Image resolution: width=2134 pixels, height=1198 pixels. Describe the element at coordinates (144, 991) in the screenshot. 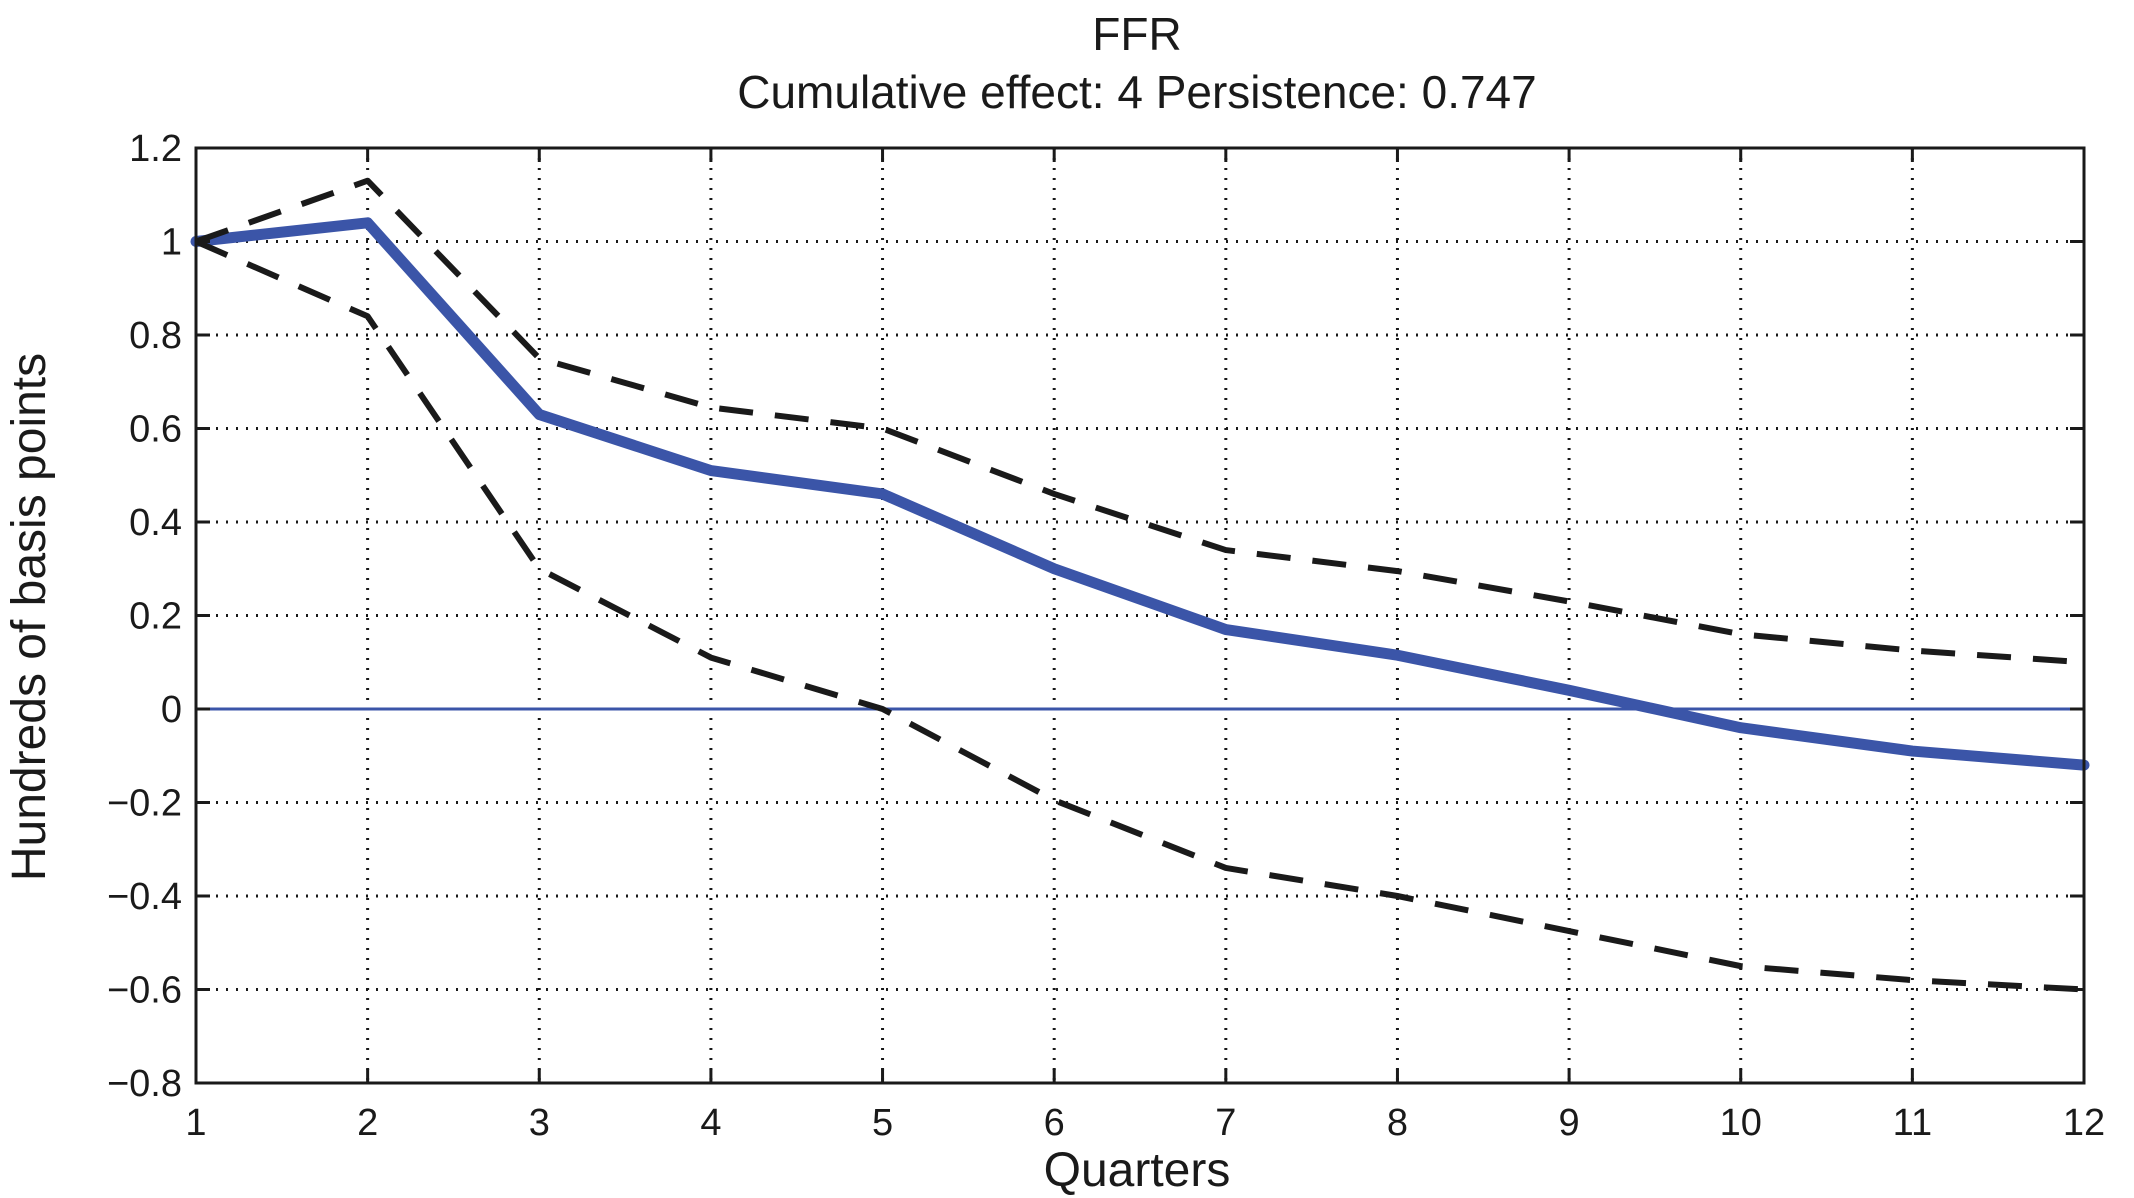

I see `y-tick-label: −0.6` at that location.